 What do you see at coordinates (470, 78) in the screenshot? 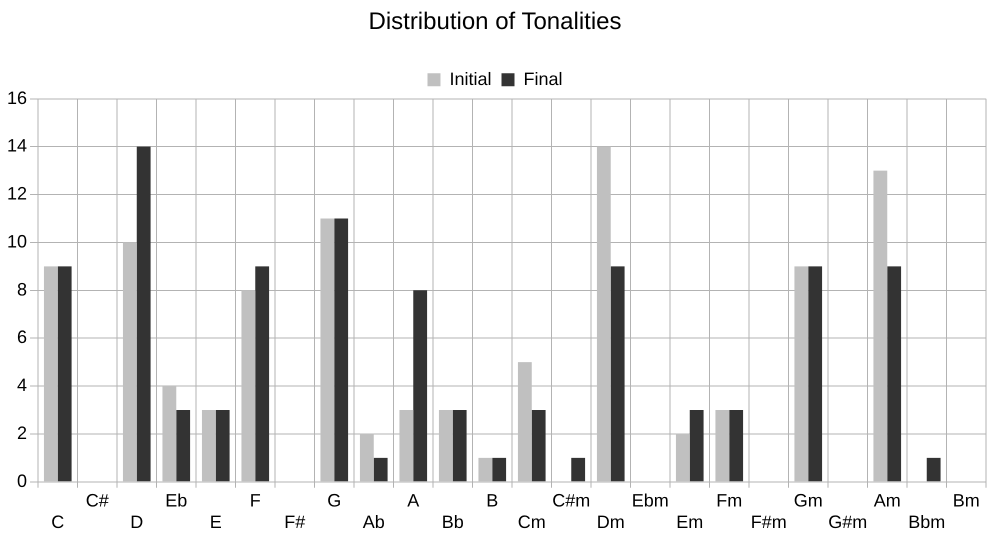
I see `legend-label: Initial` at bounding box center [470, 78].